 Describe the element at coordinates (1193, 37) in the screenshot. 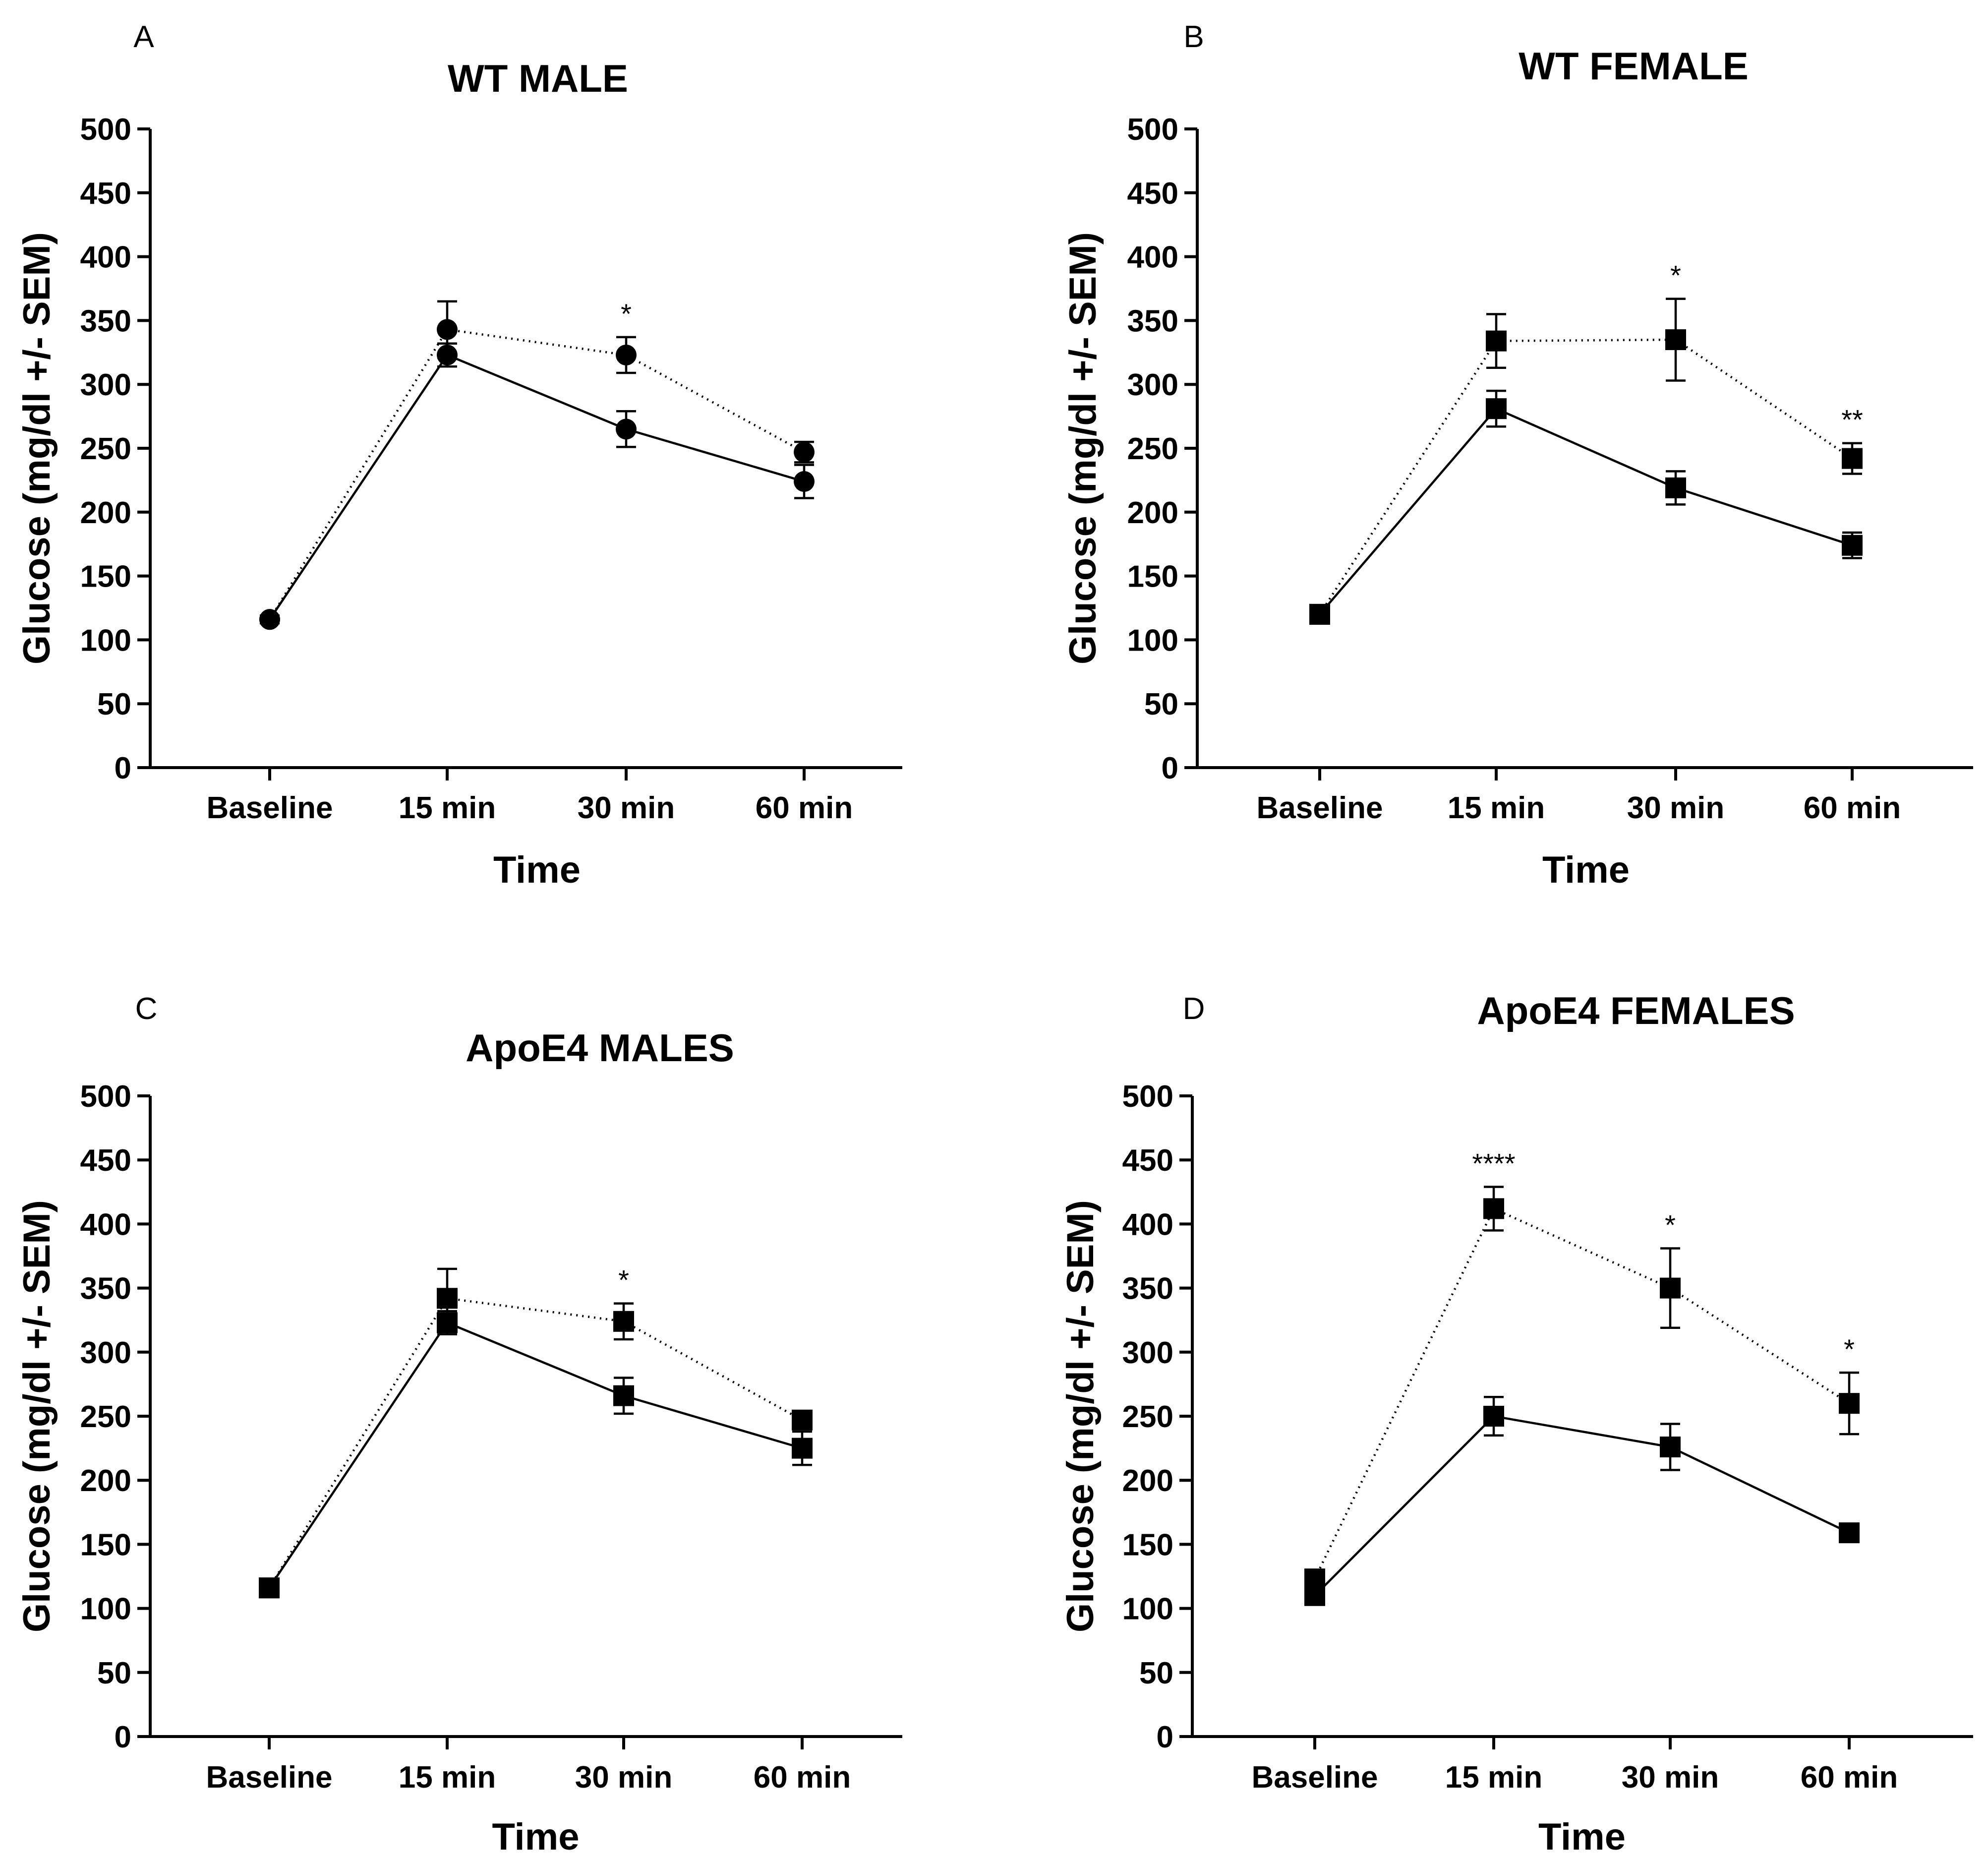

I see `panel-letter: B` at that location.